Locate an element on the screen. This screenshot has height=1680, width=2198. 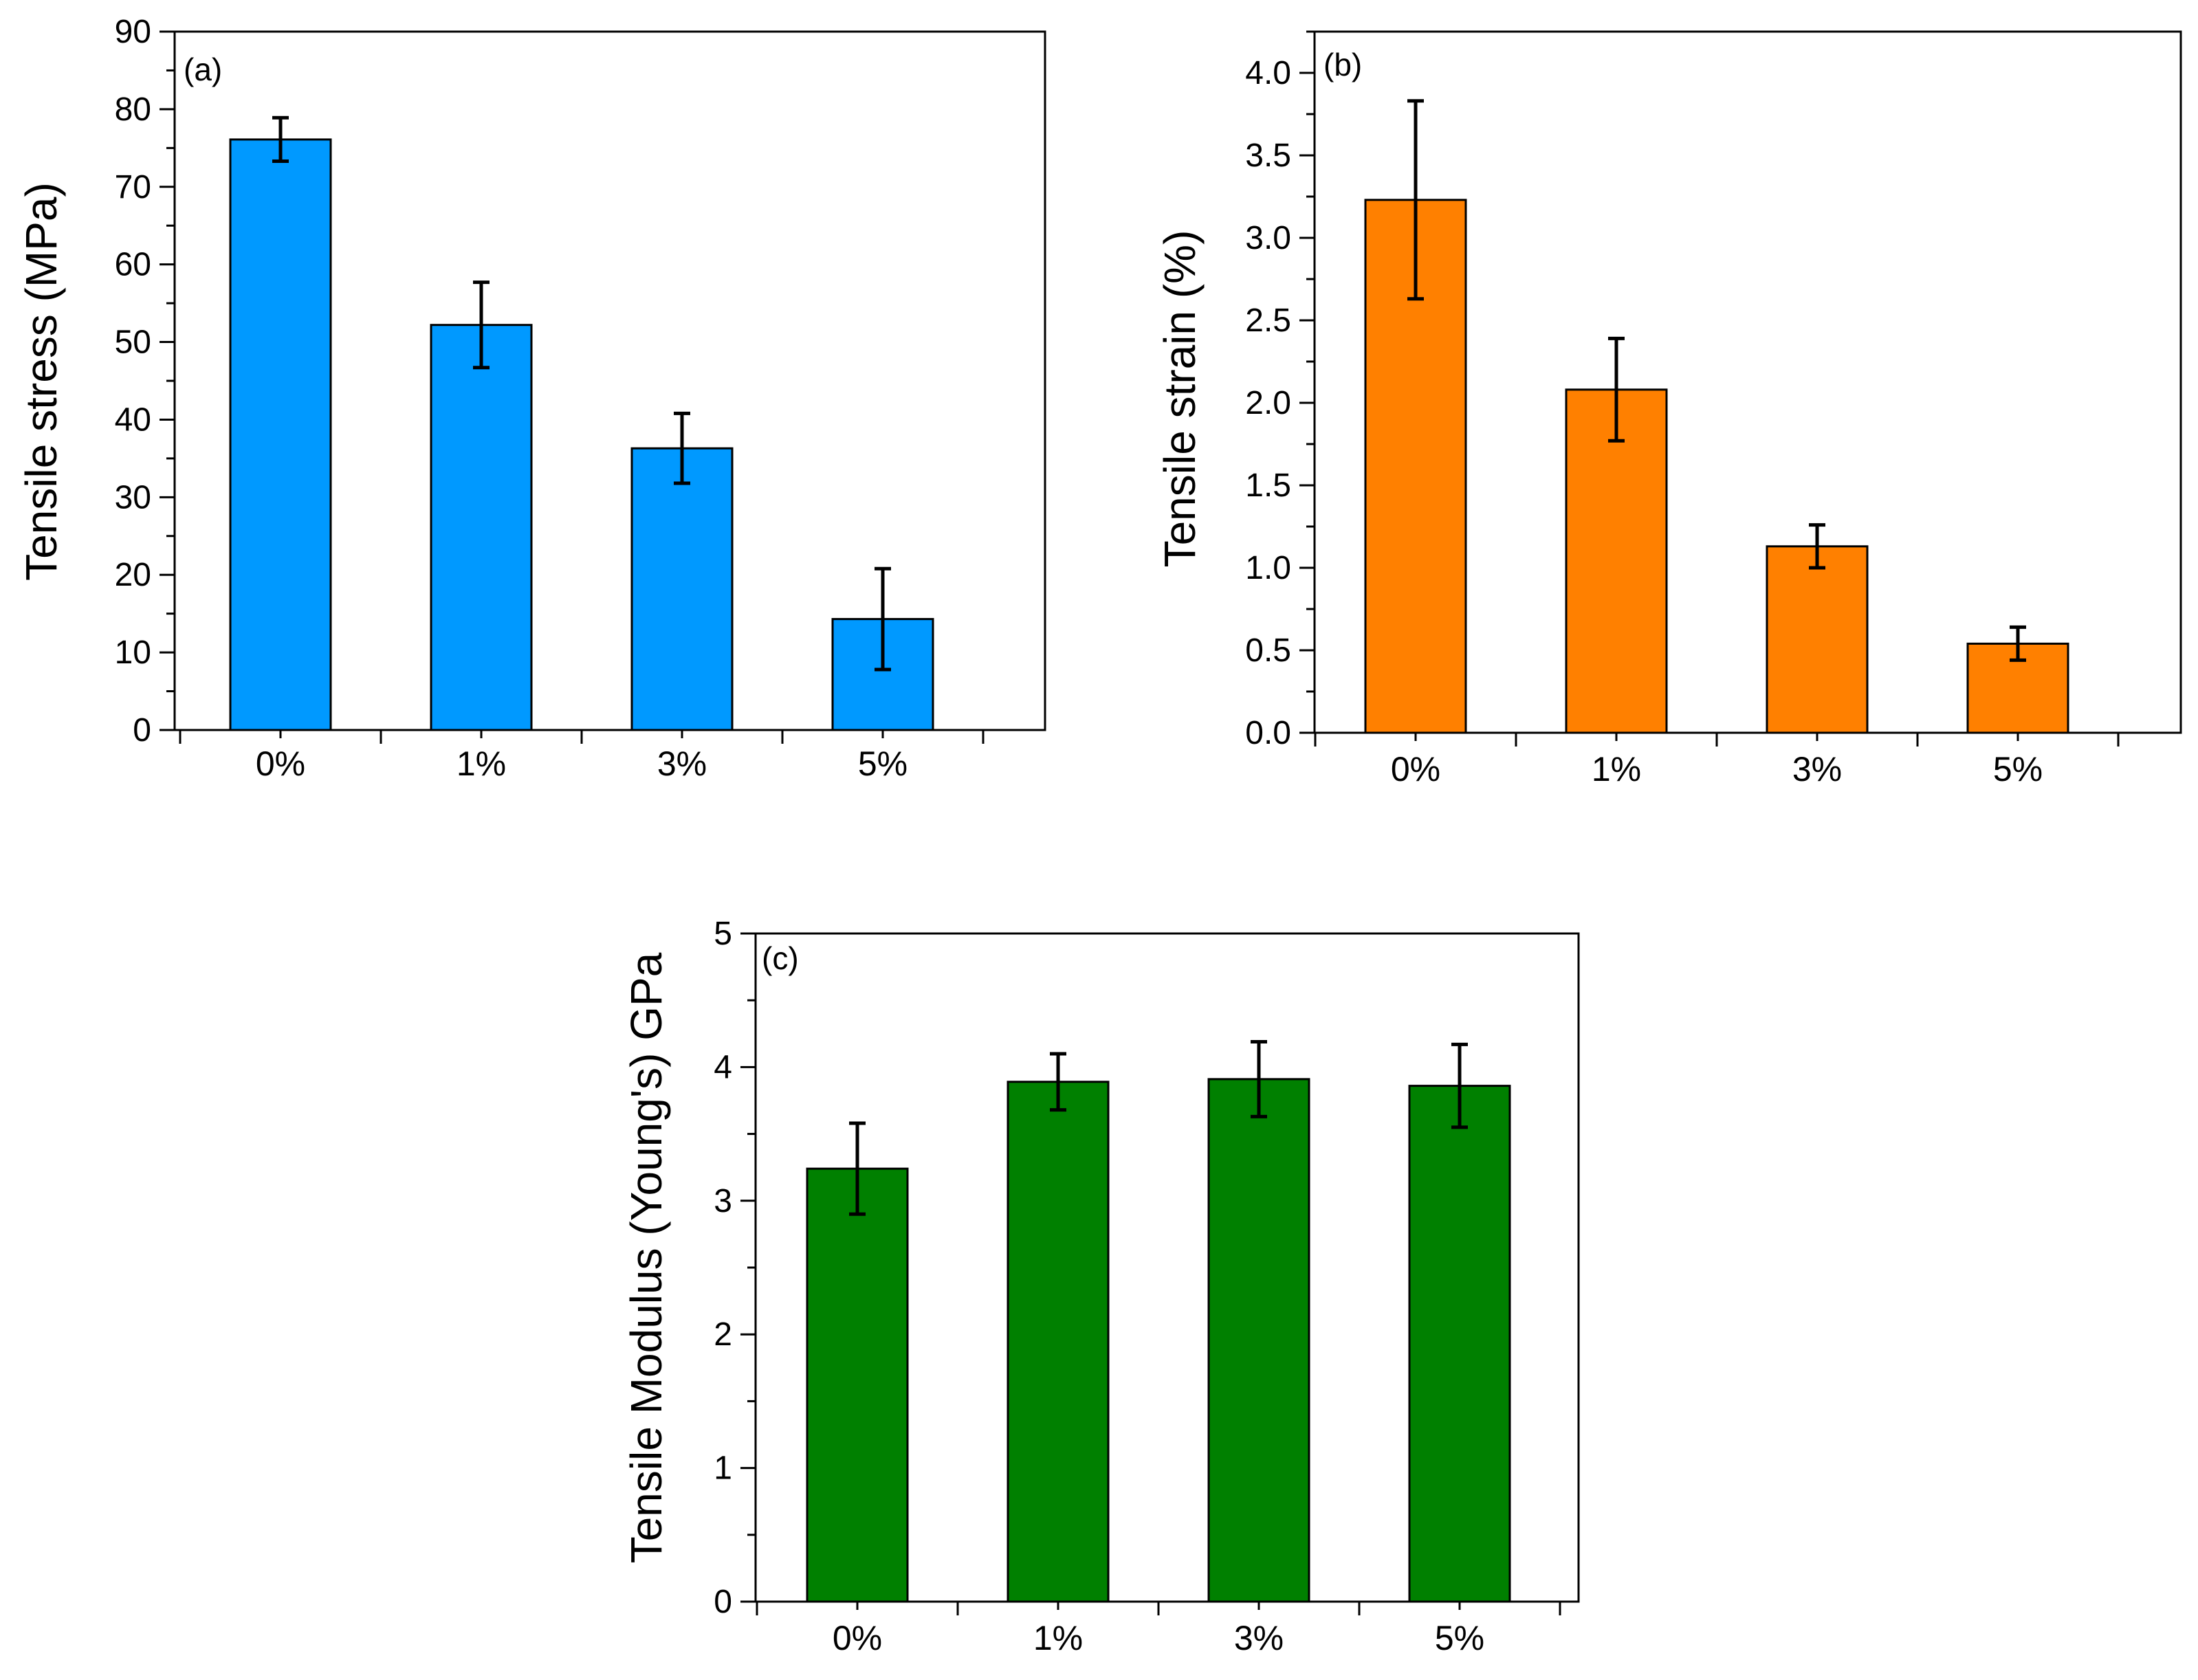
y-tick-label-a: 40 is located at coordinates (133, 419).